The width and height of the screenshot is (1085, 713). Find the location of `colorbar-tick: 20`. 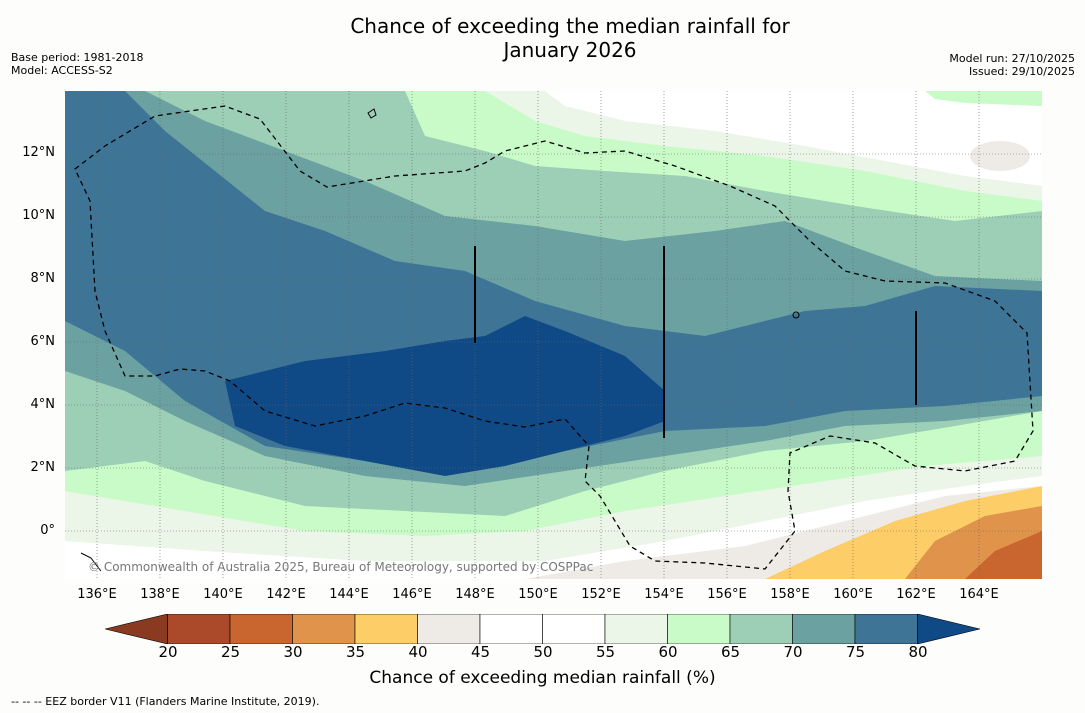

colorbar-tick: 20 is located at coordinates (168, 652).